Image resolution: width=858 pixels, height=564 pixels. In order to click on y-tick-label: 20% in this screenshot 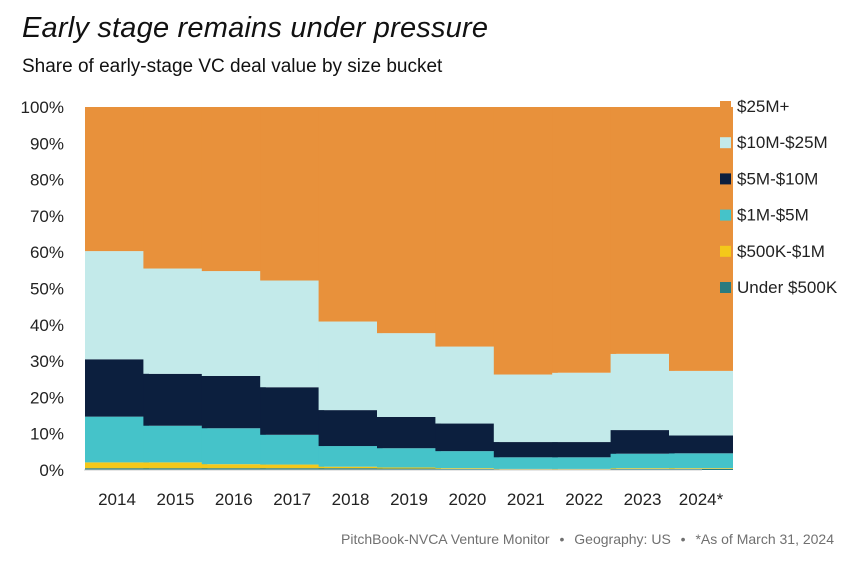, I will do `click(47, 397)`.